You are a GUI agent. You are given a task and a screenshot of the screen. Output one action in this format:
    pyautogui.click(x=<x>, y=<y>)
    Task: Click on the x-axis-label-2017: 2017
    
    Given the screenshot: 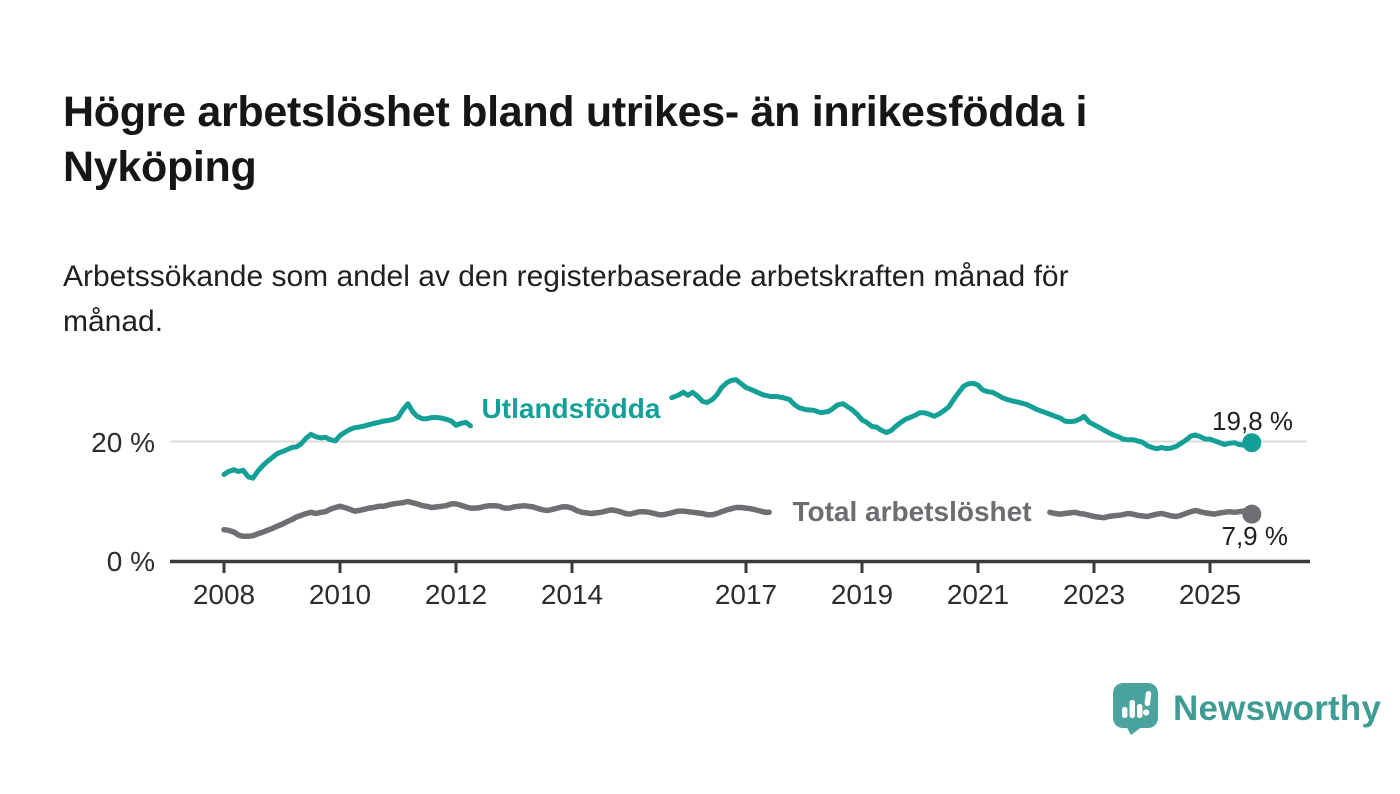 What is the action you would take?
    pyautogui.click(x=746, y=594)
    